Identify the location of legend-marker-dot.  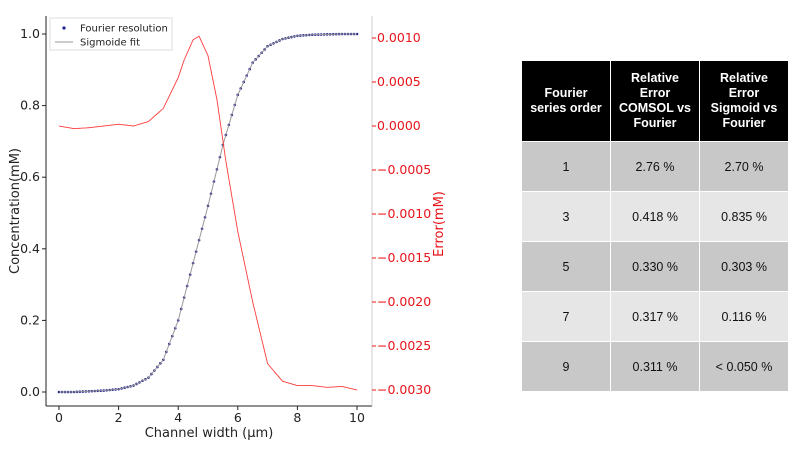
(64, 28).